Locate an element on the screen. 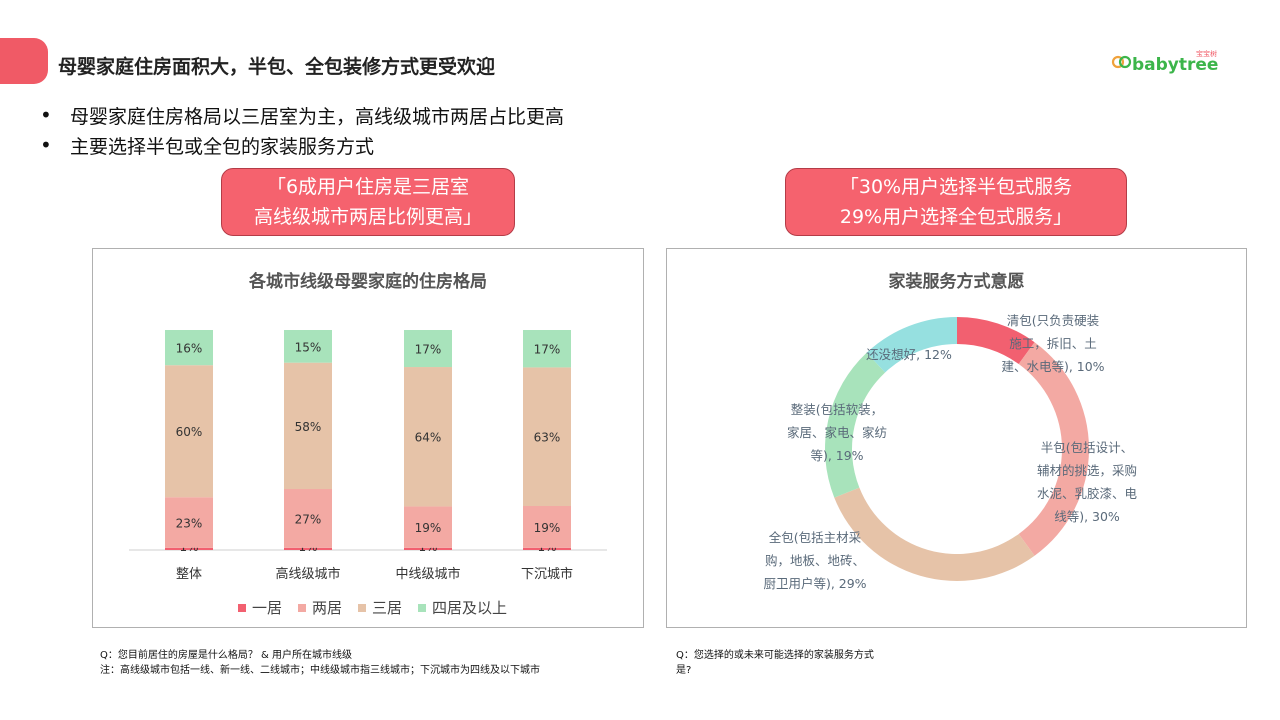  bar-data-label: 16% is located at coordinates (189, 349).